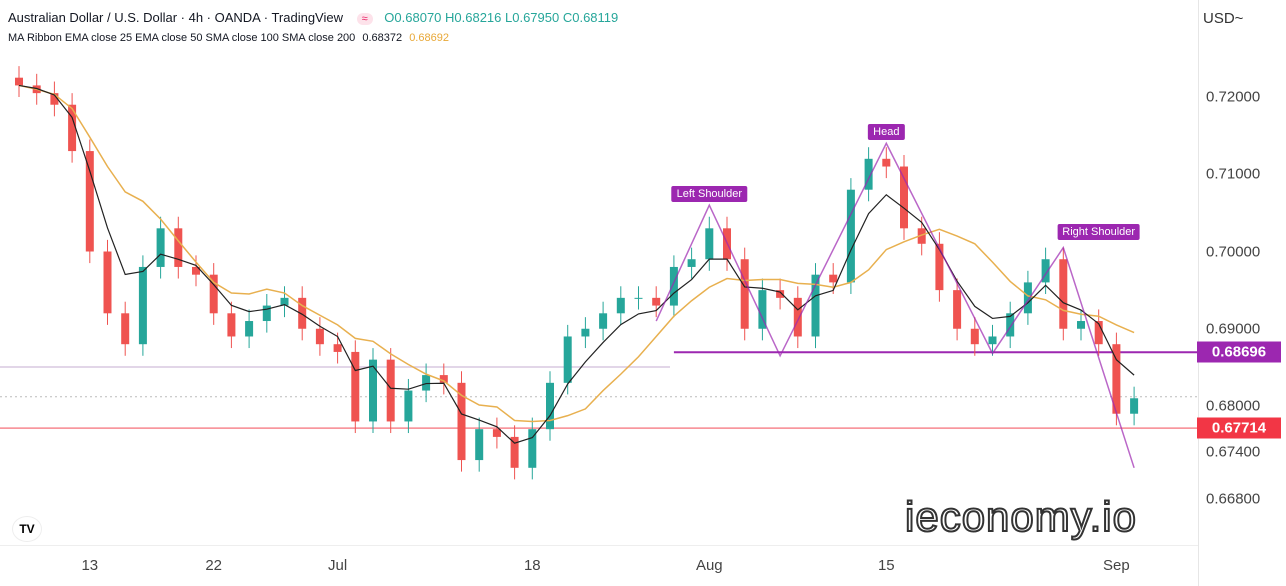 The width and height of the screenshot is (1286, 586). I want to click on compare-toggle-icon: ≈, so click(364, 19).